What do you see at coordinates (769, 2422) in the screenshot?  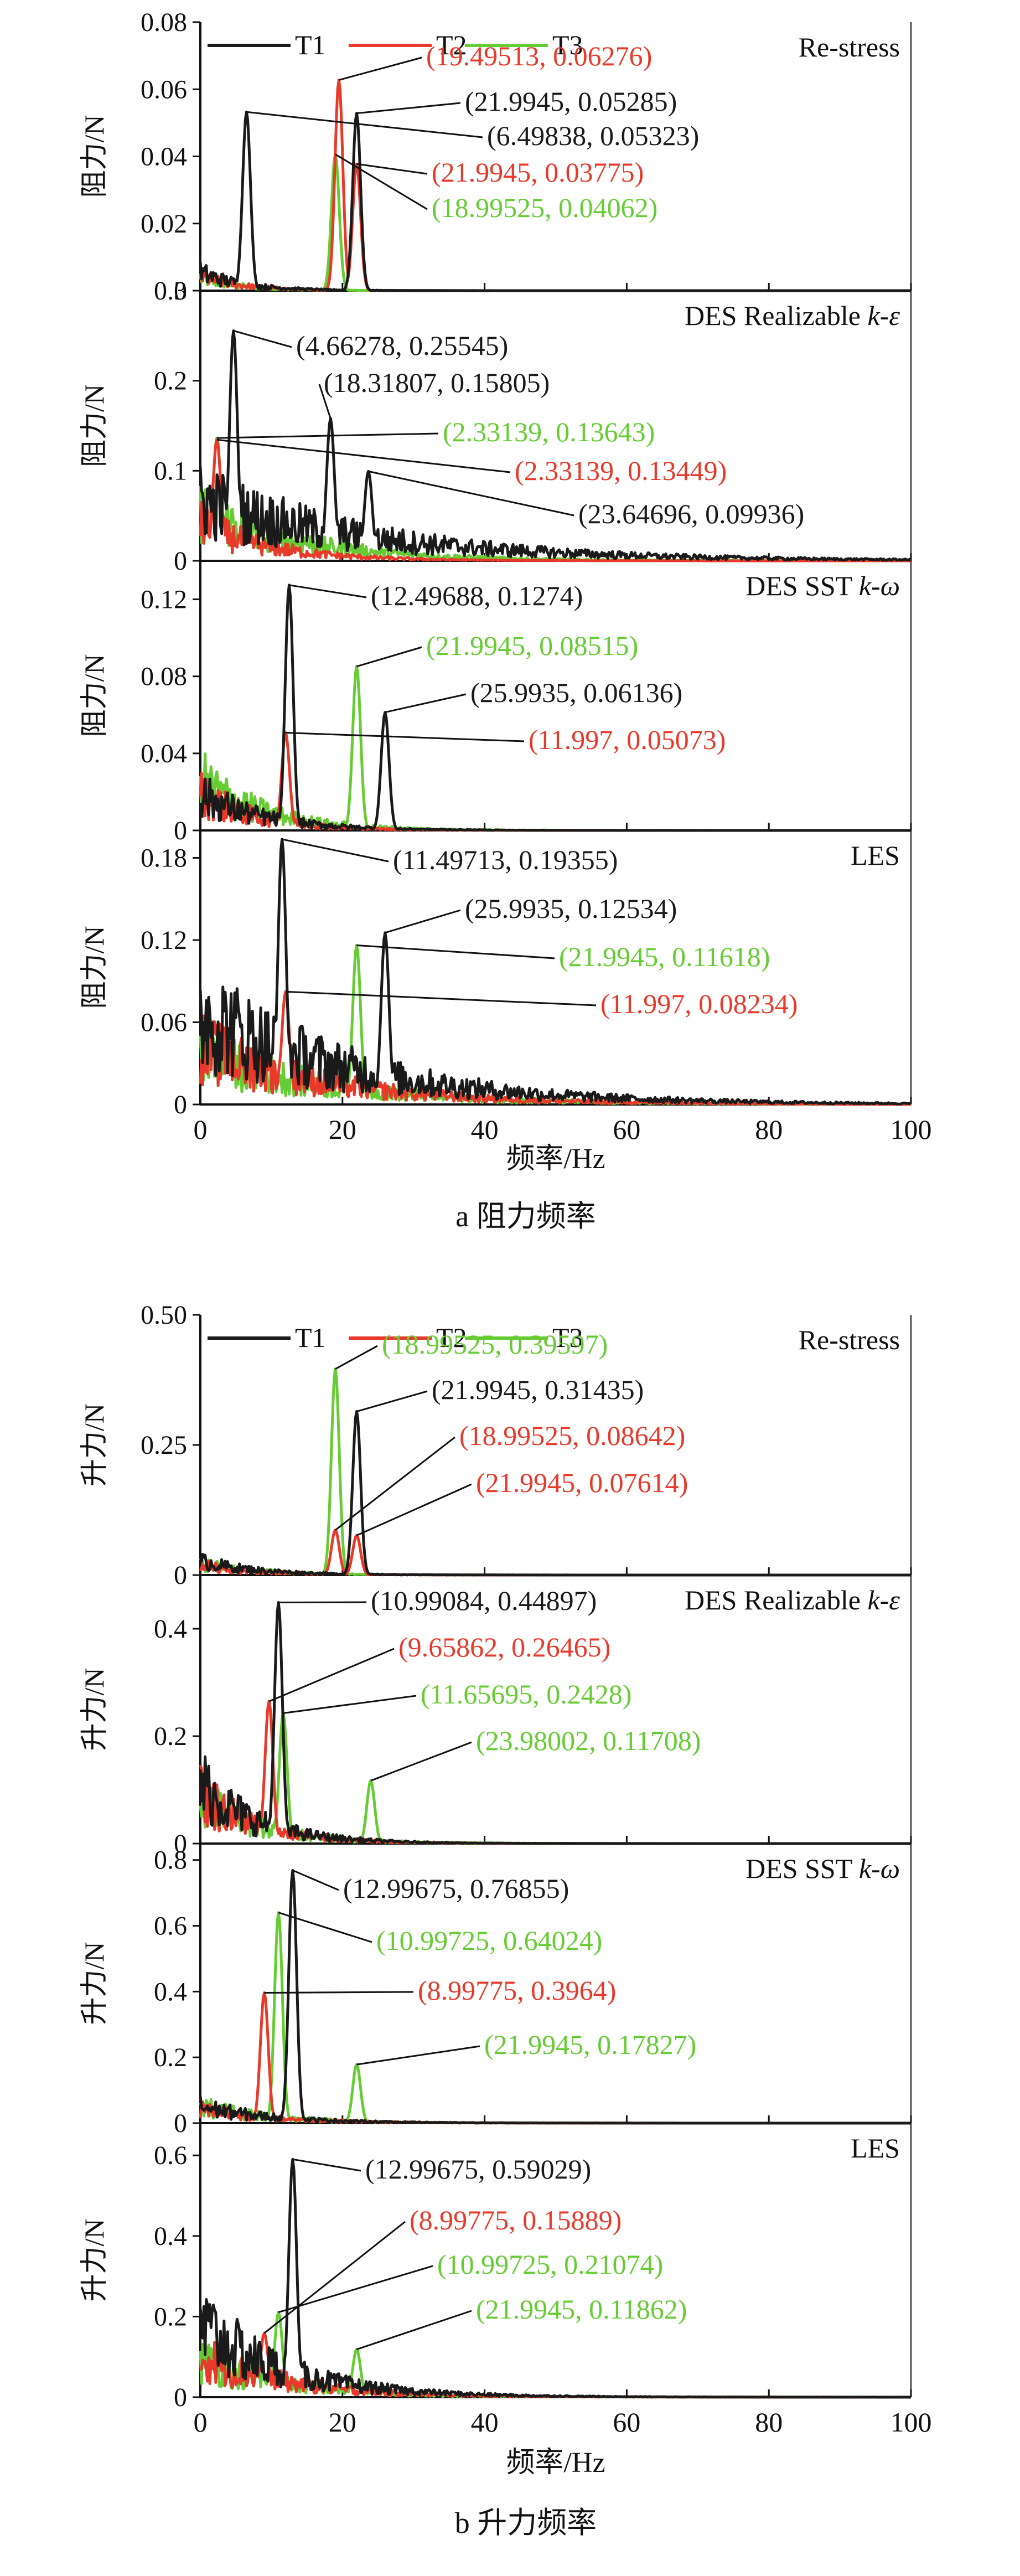 I see `x-tick-label: 80` at bounding box center [769, 2422].